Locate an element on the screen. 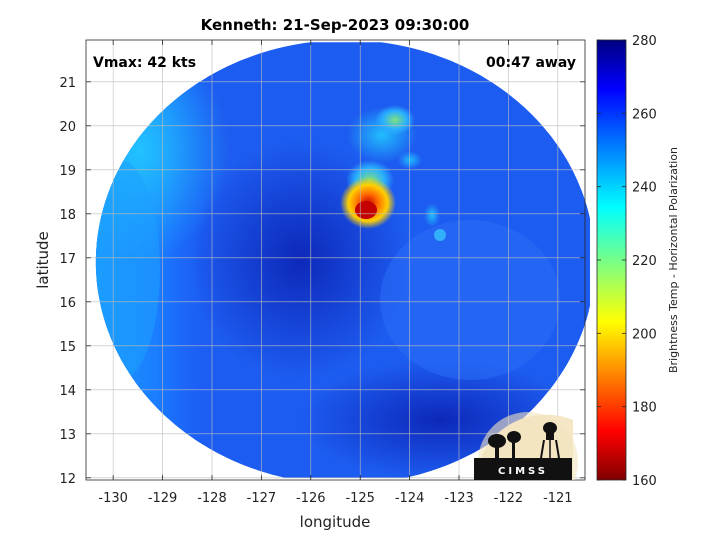 The height and width of the screenshot is (540, 720). y-tick-label: 19 is located at coordinates (67, 171).